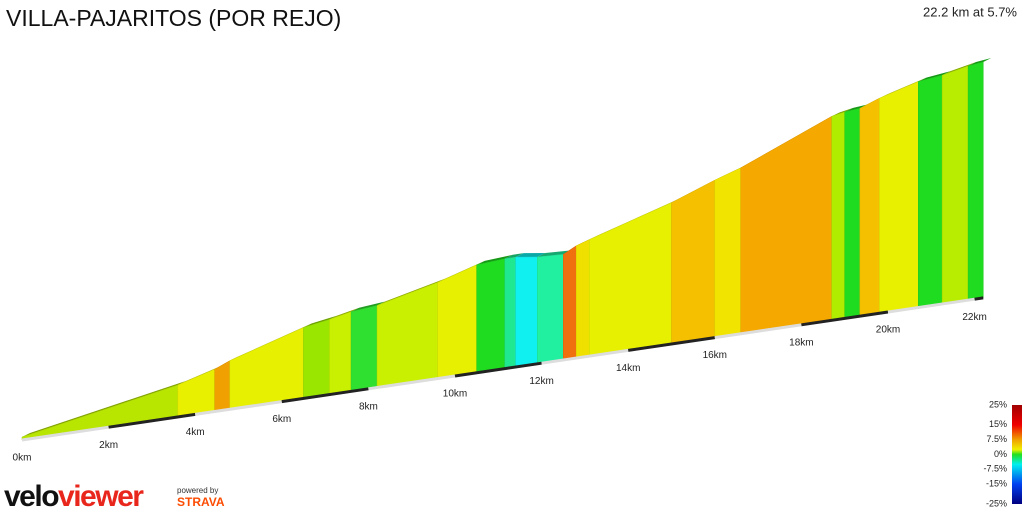 Image resolution: width=1024 pixels, height=517 pixels. What do you see at coordinates (995, 469) in the screenshot?
I see `colorbar-label: -7.5%` at bounding box center [995, 469].